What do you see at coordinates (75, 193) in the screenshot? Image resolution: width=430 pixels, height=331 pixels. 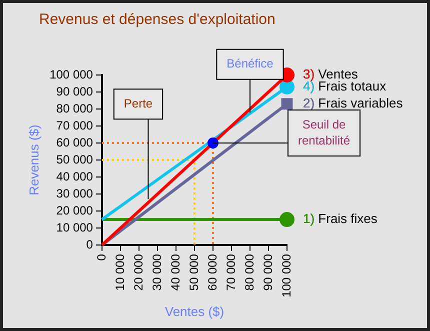 I see `y-tick-label: 30 000` at bounding box center [75, 193].